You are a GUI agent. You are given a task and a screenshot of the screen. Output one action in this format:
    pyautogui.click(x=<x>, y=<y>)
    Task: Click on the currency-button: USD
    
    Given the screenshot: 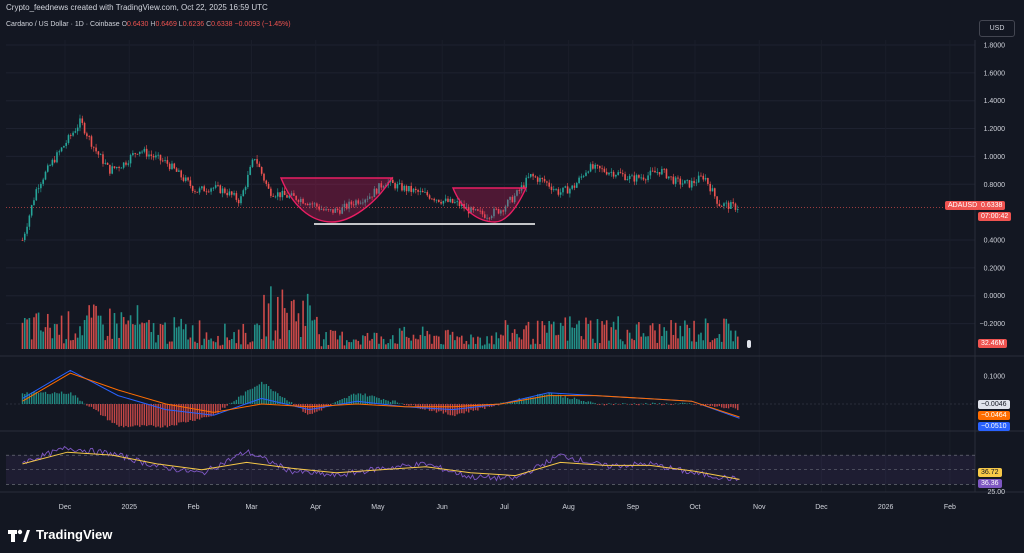 What is the action you would take?
    pyautogui.click(x=997, y=28)
    